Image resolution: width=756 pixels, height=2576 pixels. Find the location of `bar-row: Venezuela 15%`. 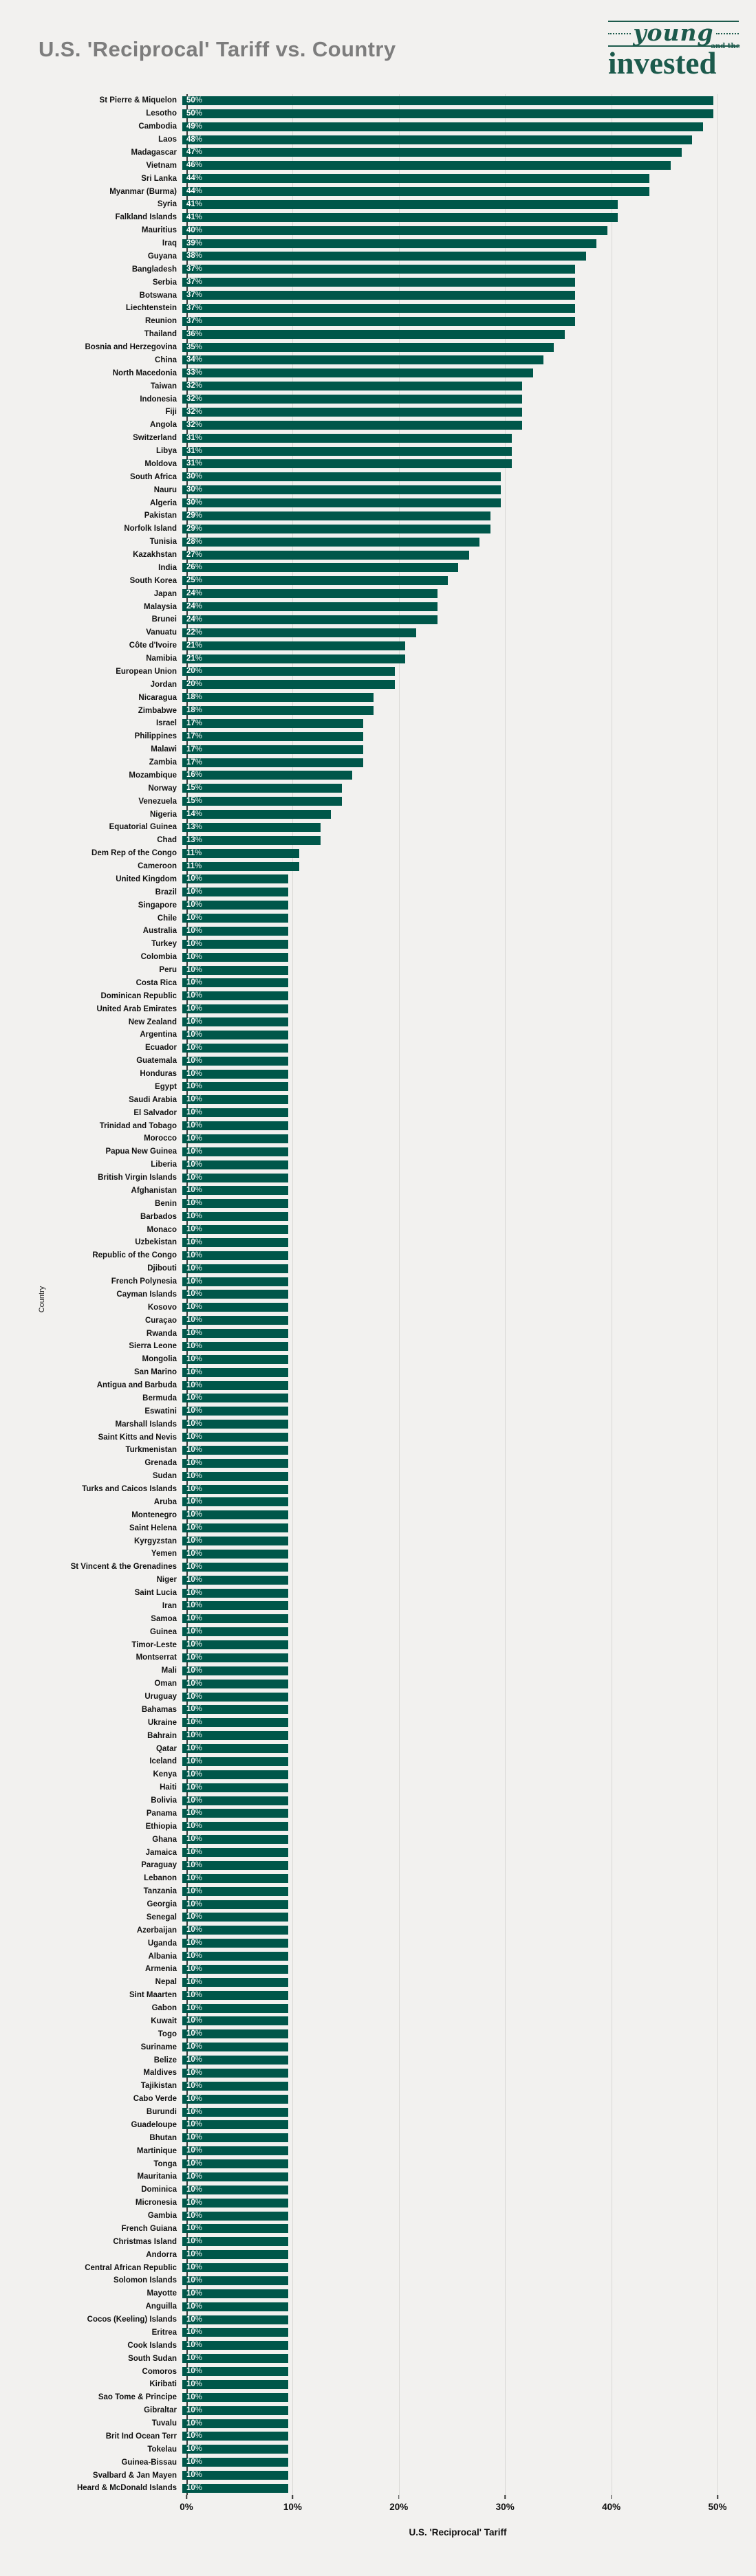

bar-row: Venezuela 15% is located at coordinates (378, 801).